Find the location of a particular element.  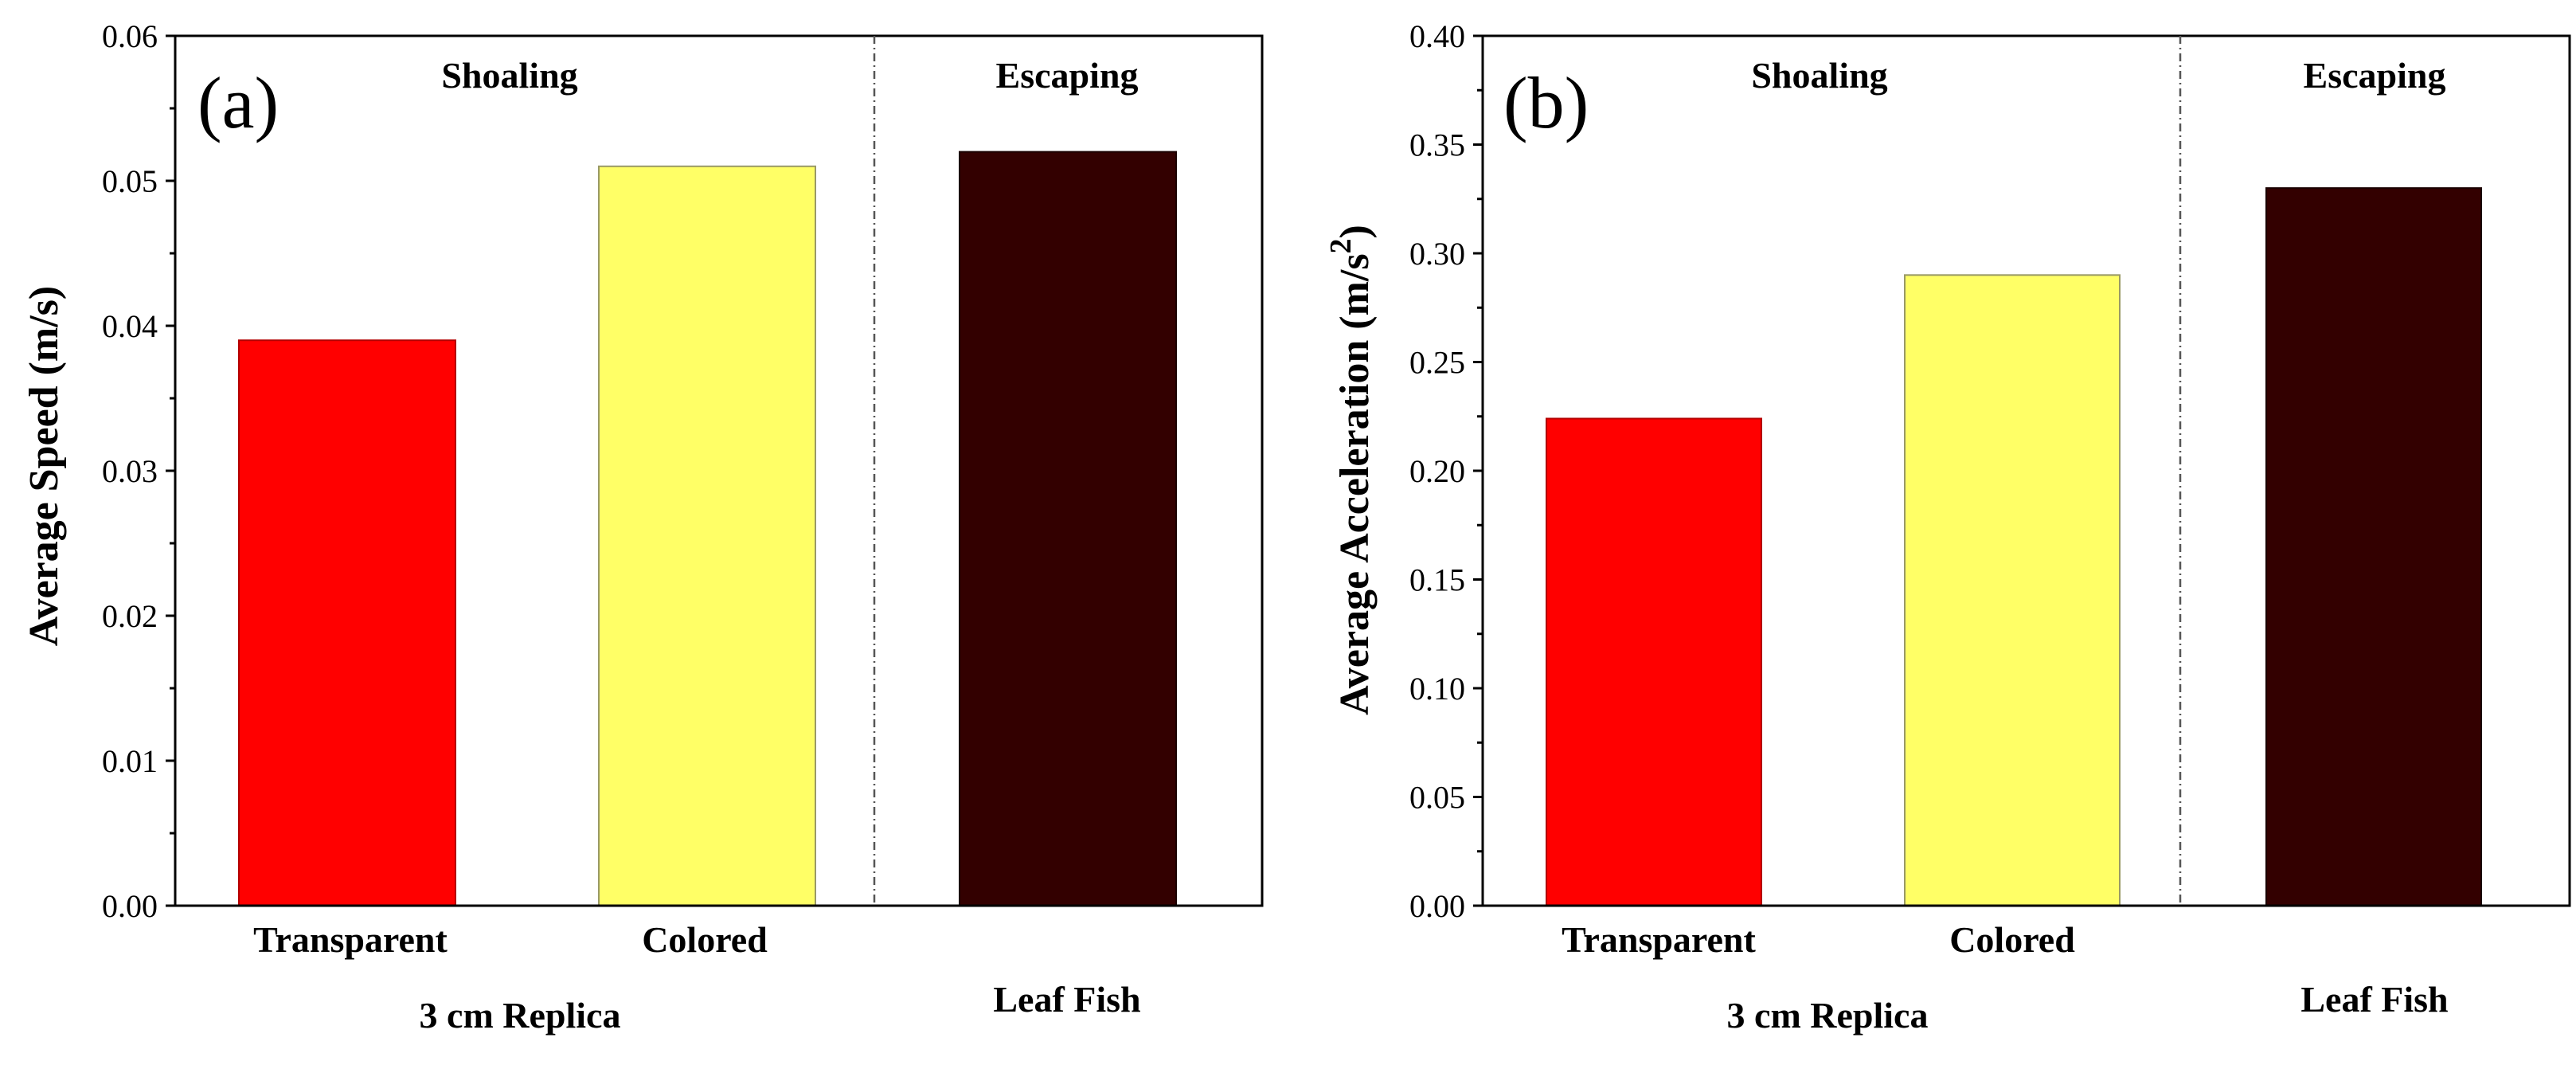

panel-a-bar-leaf-fish is located at coordinates (1068, 529).